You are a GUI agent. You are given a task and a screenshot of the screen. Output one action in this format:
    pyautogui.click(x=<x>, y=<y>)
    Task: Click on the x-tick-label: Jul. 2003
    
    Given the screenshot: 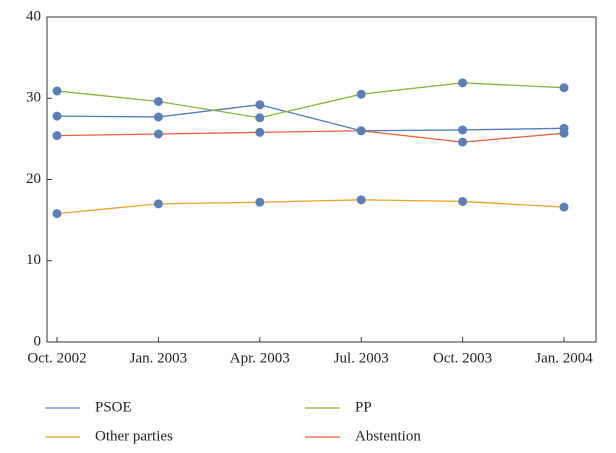 What is the action you would take?
    pyautogui.click(x=361, y=358)
    